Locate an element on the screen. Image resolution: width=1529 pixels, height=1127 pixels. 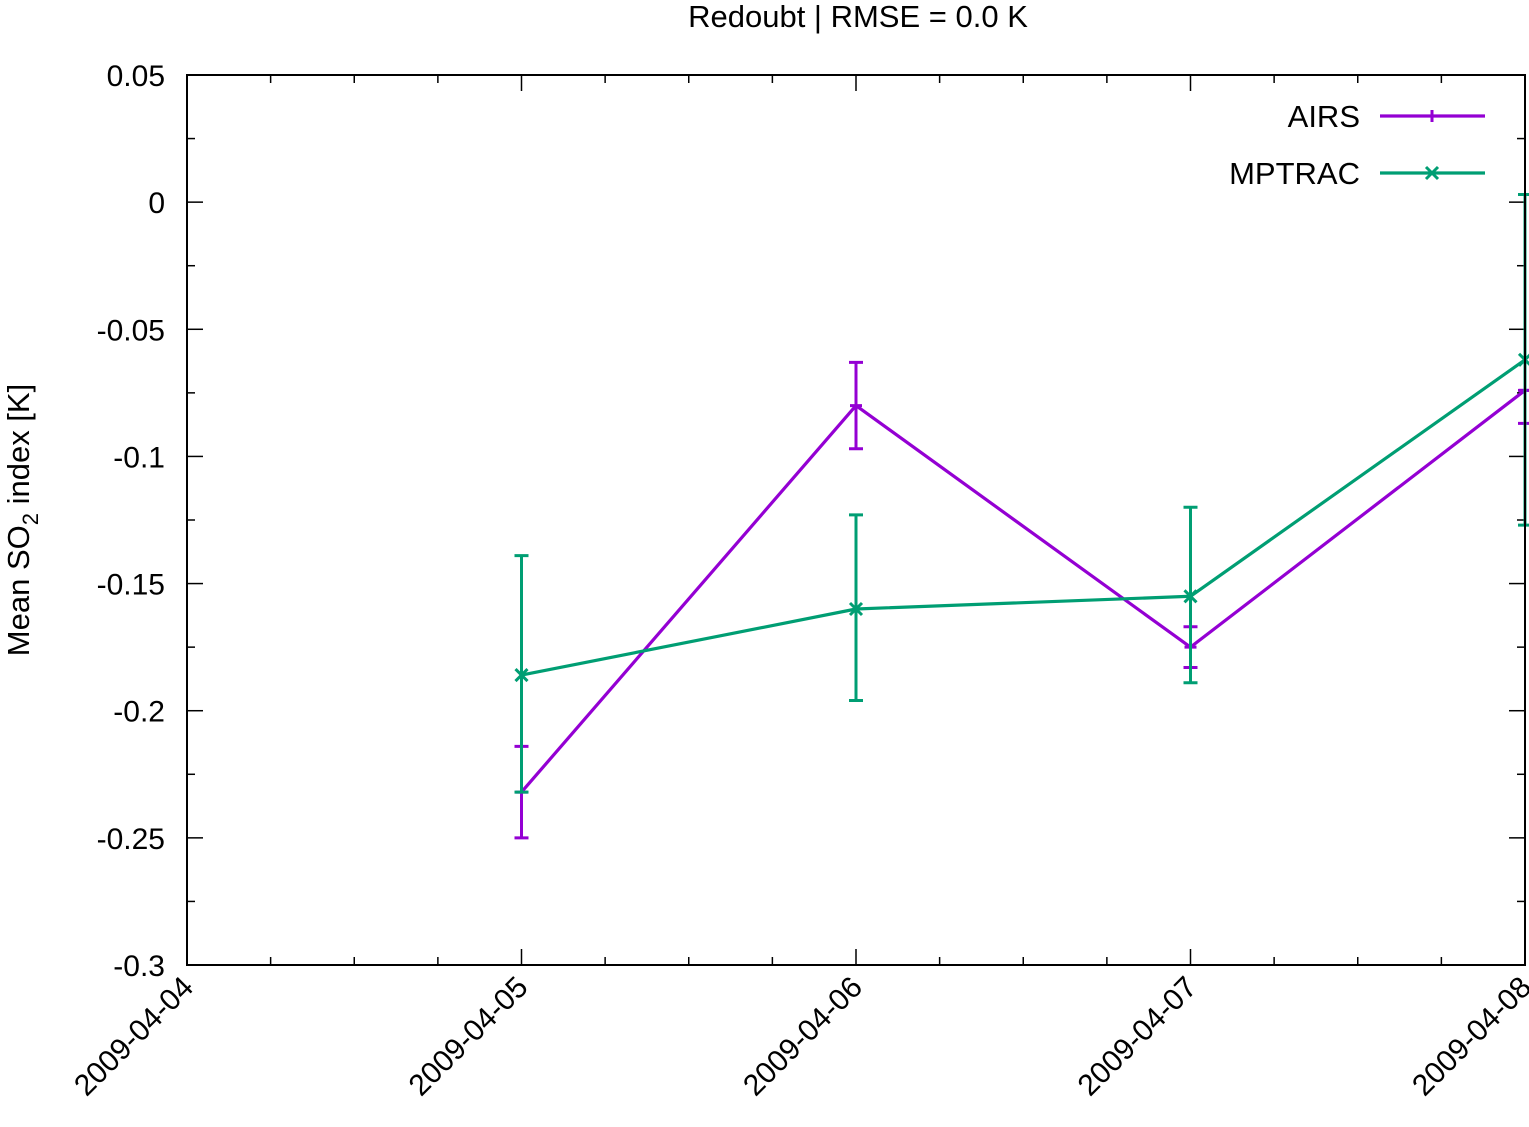
y-tick-label: -0.05 is located at coordinates (131, 330).